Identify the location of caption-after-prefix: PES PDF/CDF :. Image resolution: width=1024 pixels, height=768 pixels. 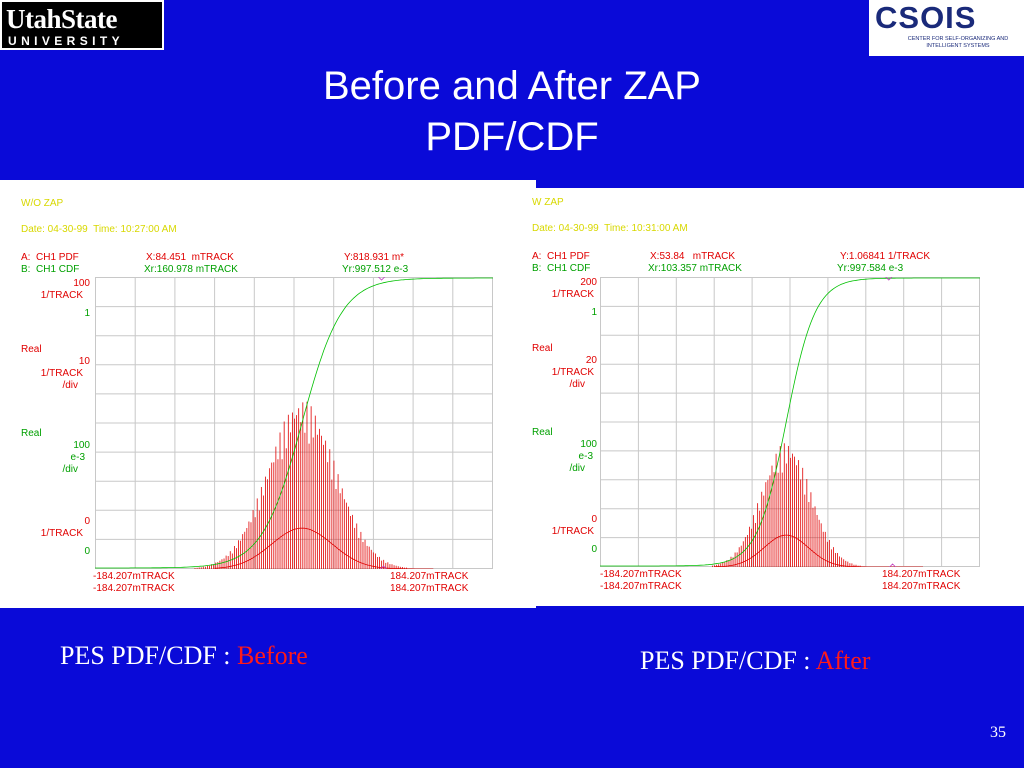
(728, 660).